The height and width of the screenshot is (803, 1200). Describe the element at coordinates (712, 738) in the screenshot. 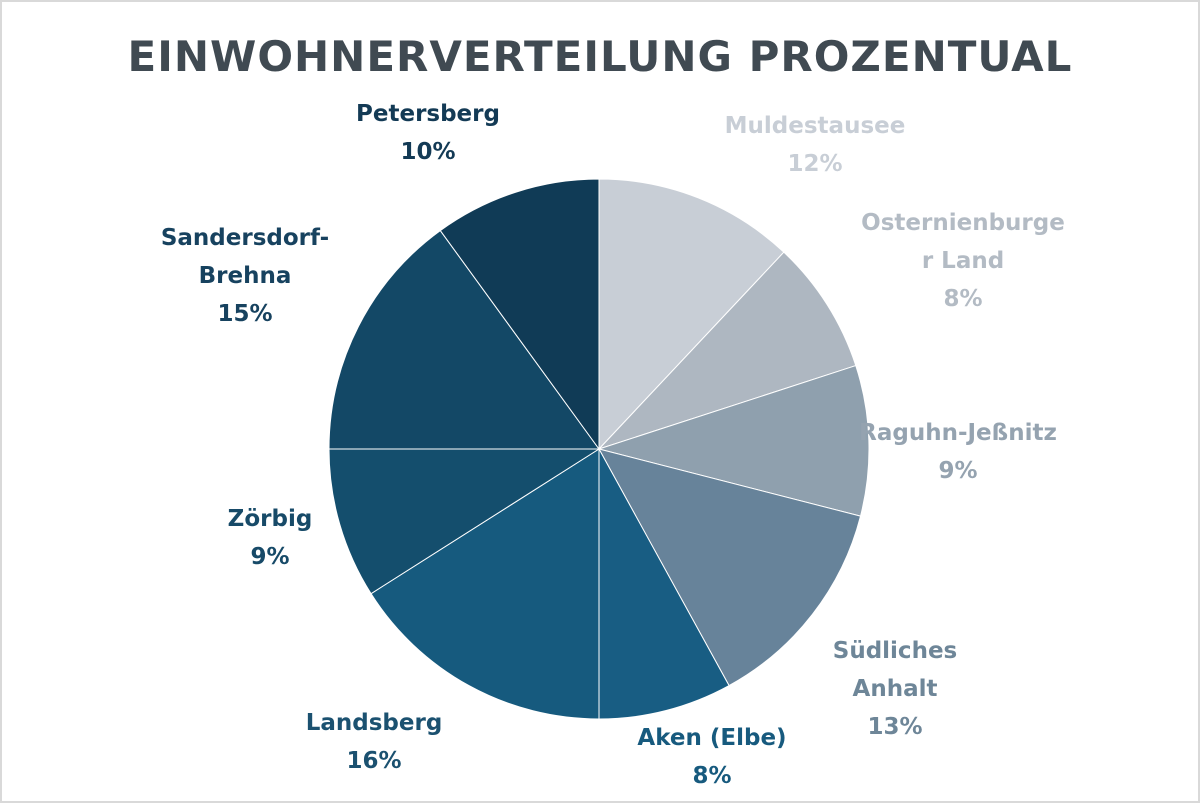

I see `slice-label-name: Aken (Elbe)` at that location.